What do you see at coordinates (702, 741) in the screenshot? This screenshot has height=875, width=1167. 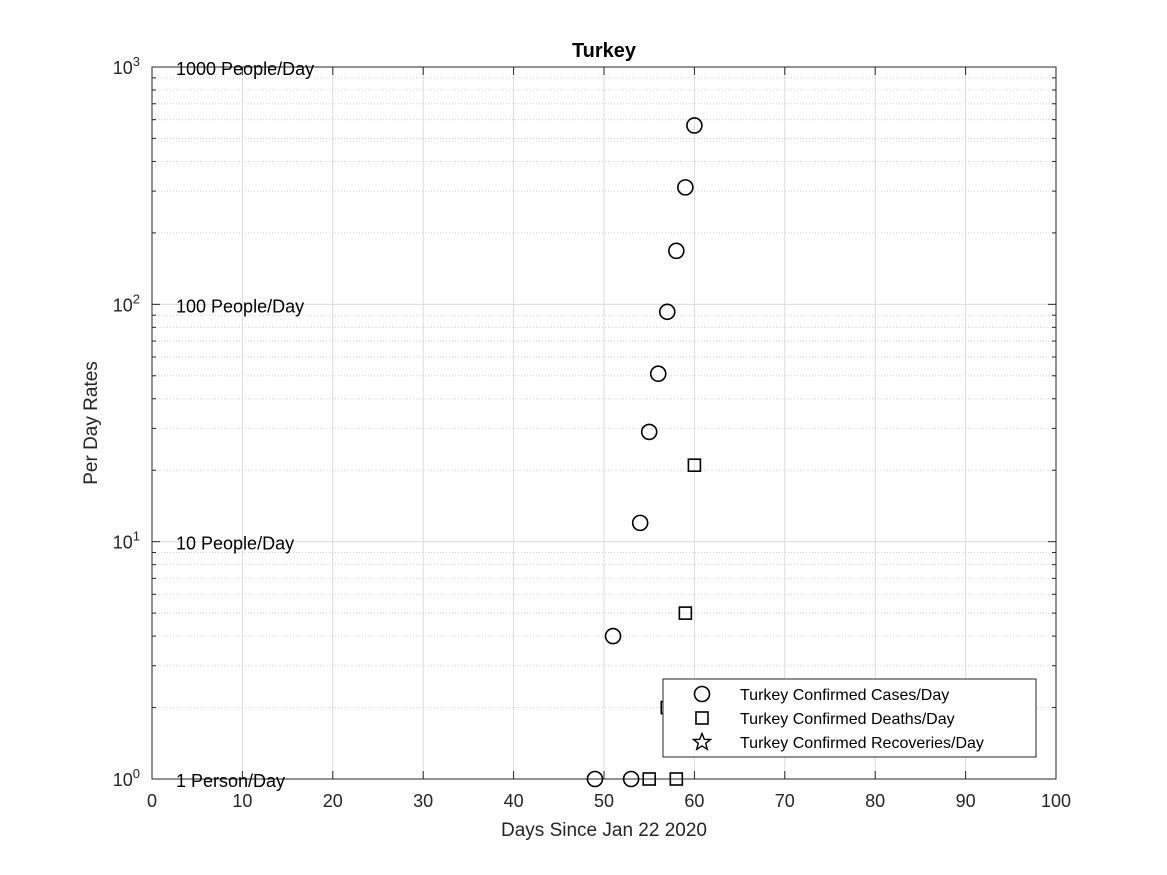 I see `legend-marker-star-icon` at bounding box center [702, 741].